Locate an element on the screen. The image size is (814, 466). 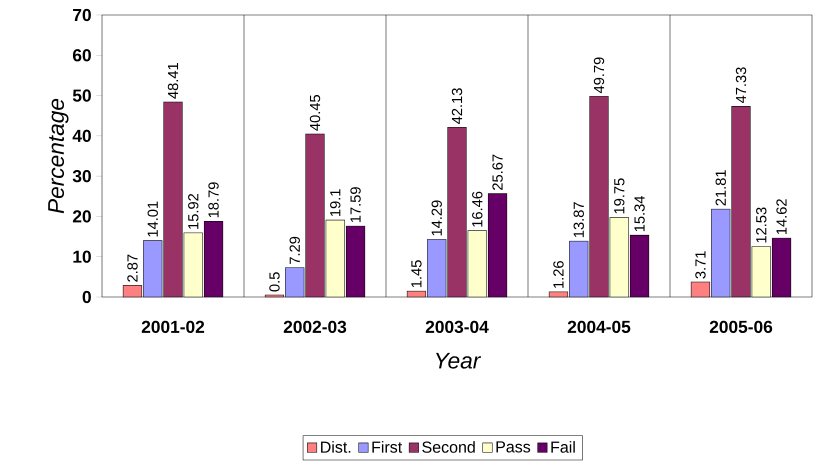
data-label: 15.92 is located at coordinates (193, 211).